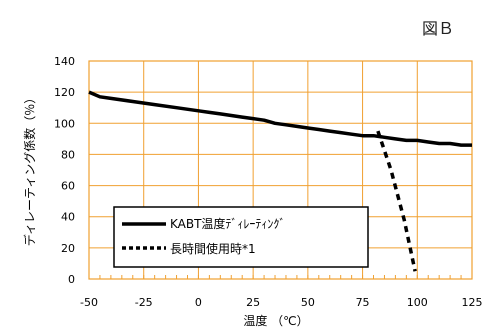 Image resolution: width=492 pixels, height=329 pixels. Describe the element at coordinates (472, 302) in the screenshot. I see `x-tick-label: 125` at that location.